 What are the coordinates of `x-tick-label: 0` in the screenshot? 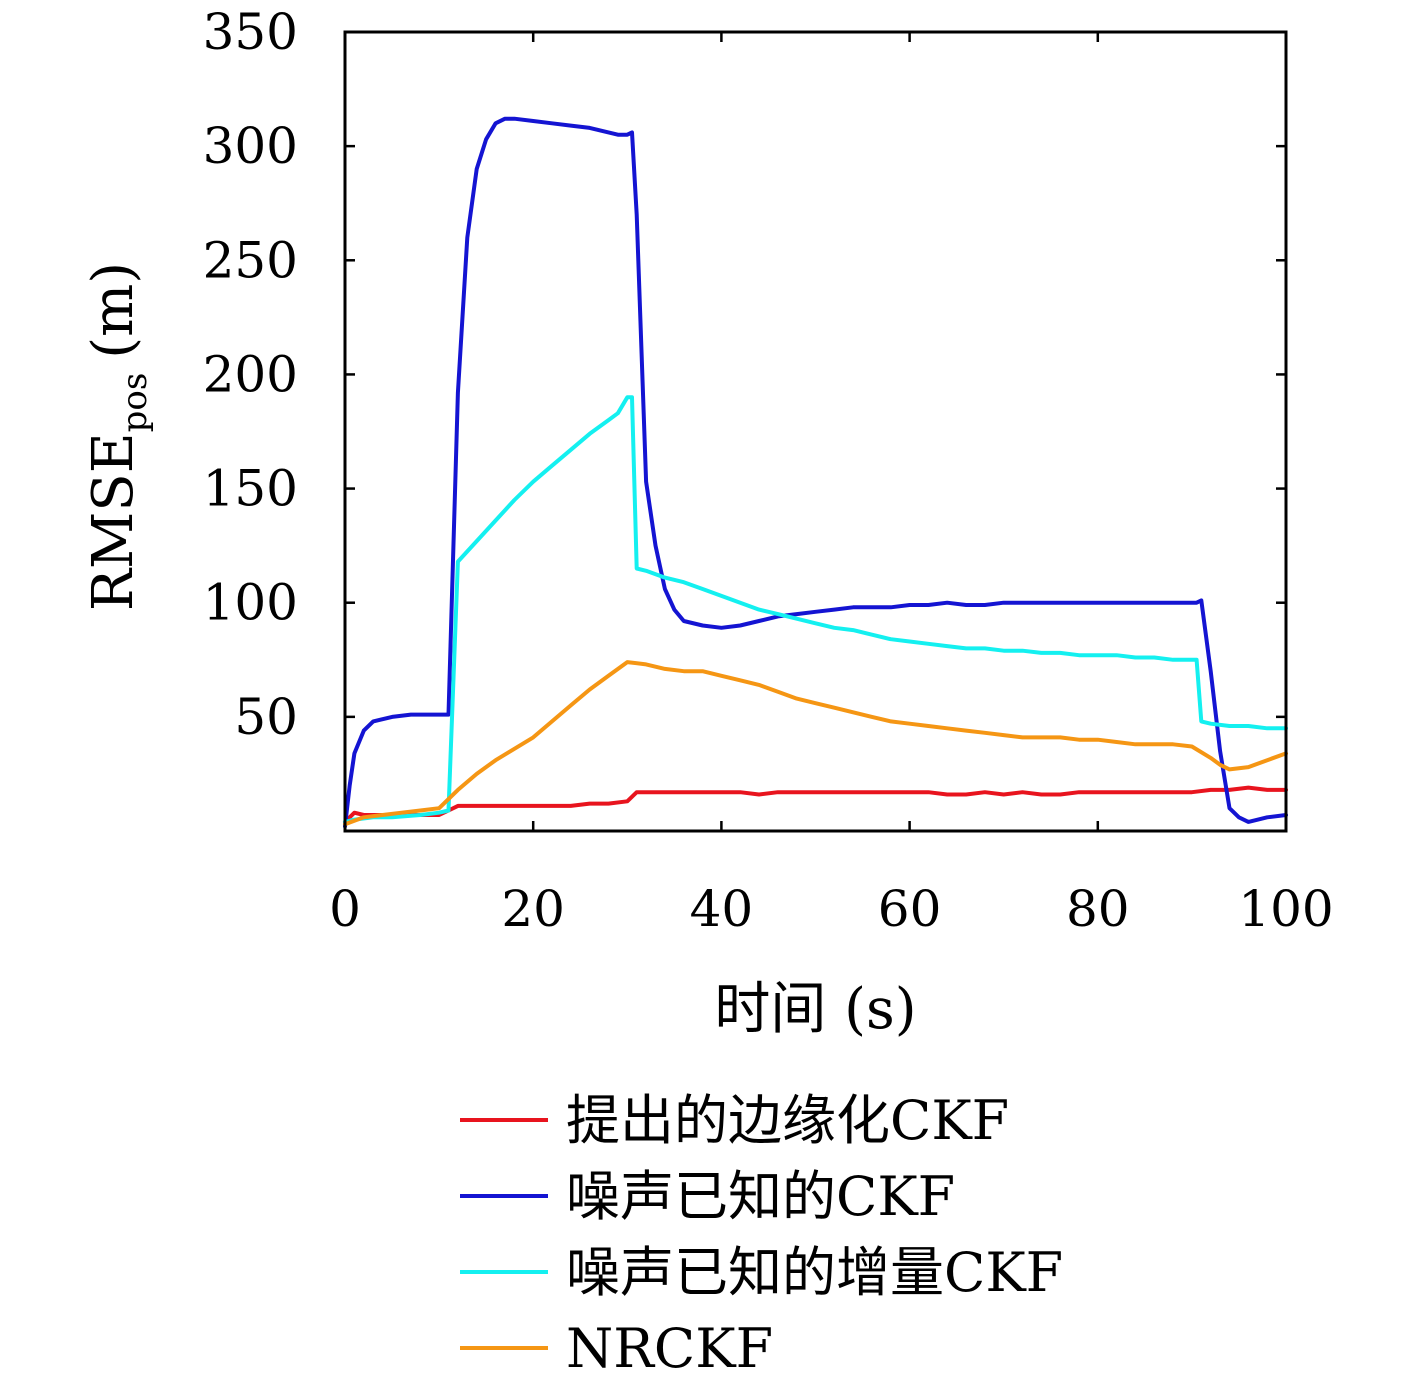 It's located at (345, 909).